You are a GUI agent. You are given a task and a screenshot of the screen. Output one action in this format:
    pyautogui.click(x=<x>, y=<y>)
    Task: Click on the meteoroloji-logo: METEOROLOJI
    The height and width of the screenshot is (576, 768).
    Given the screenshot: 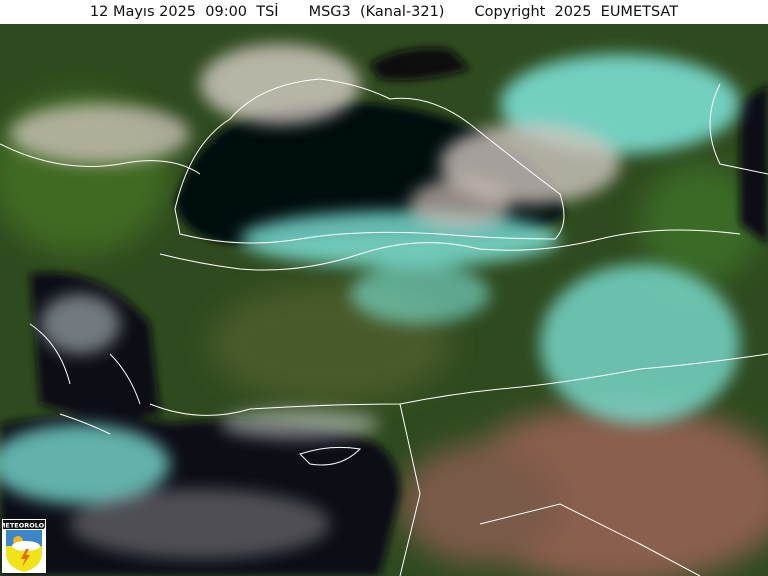 What is the action you would take?
    pyautogui.click(x=24, y=546)
    